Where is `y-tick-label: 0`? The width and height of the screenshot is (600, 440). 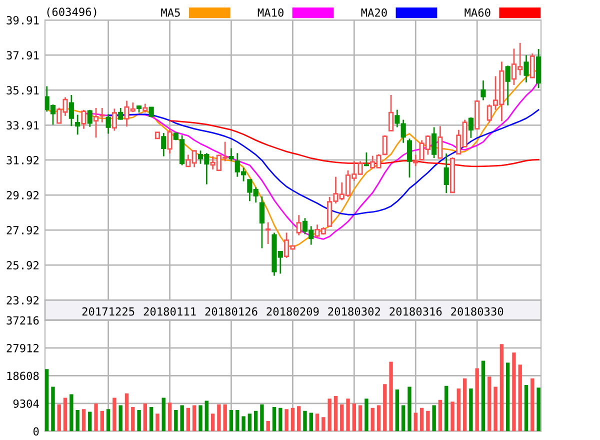 y-tick-label: 0 is located at coordinates (36, 431).